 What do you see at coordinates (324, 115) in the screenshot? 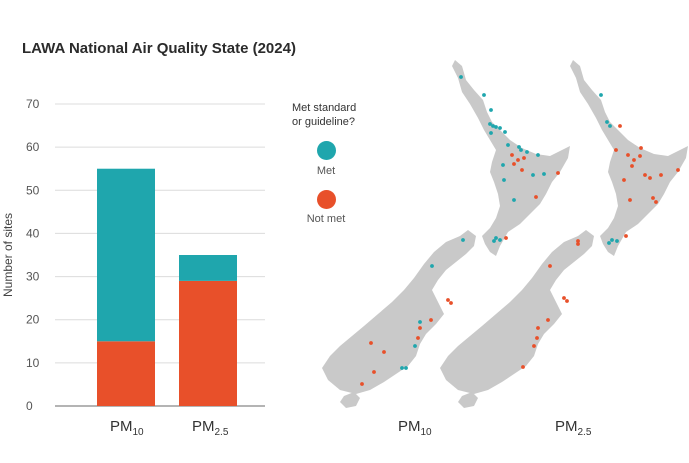
I see `legend-title: Met standard or guideline?` at bounding box center [324, 115].